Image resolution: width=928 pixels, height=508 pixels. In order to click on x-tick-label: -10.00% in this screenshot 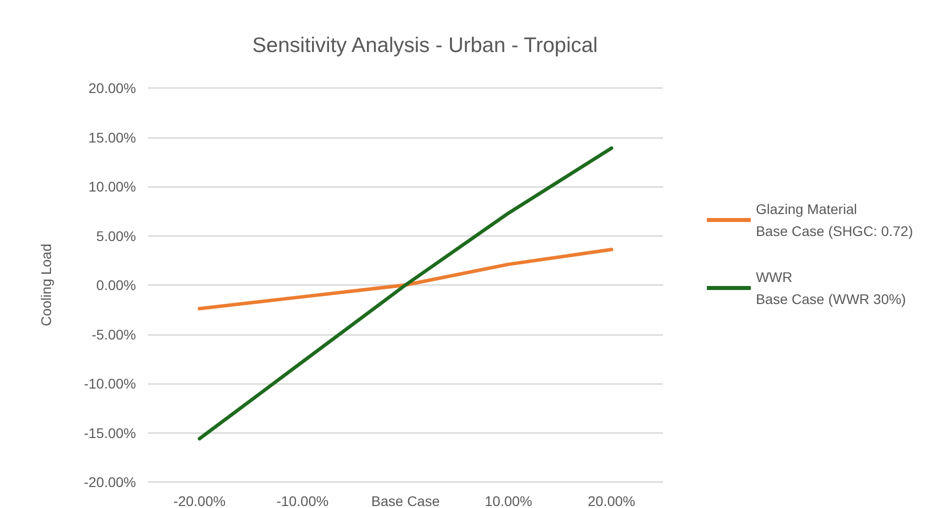, I will do `click(302, 500)`.